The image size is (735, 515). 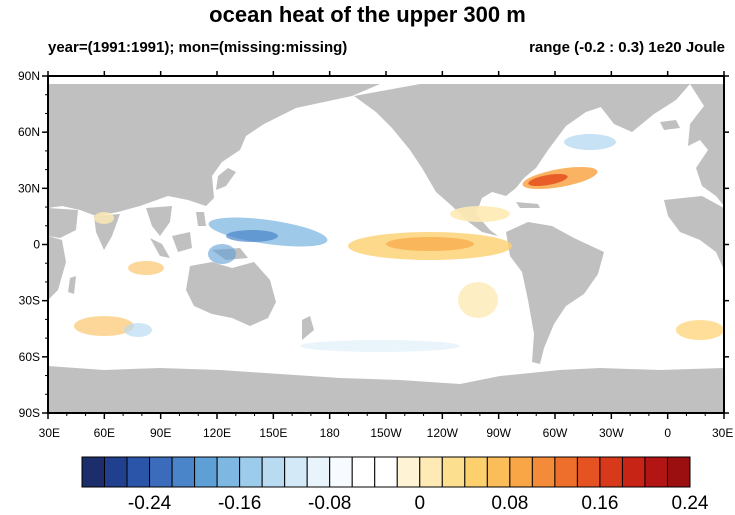 I want to click on land-africa-west, so click(x=694, y=233).